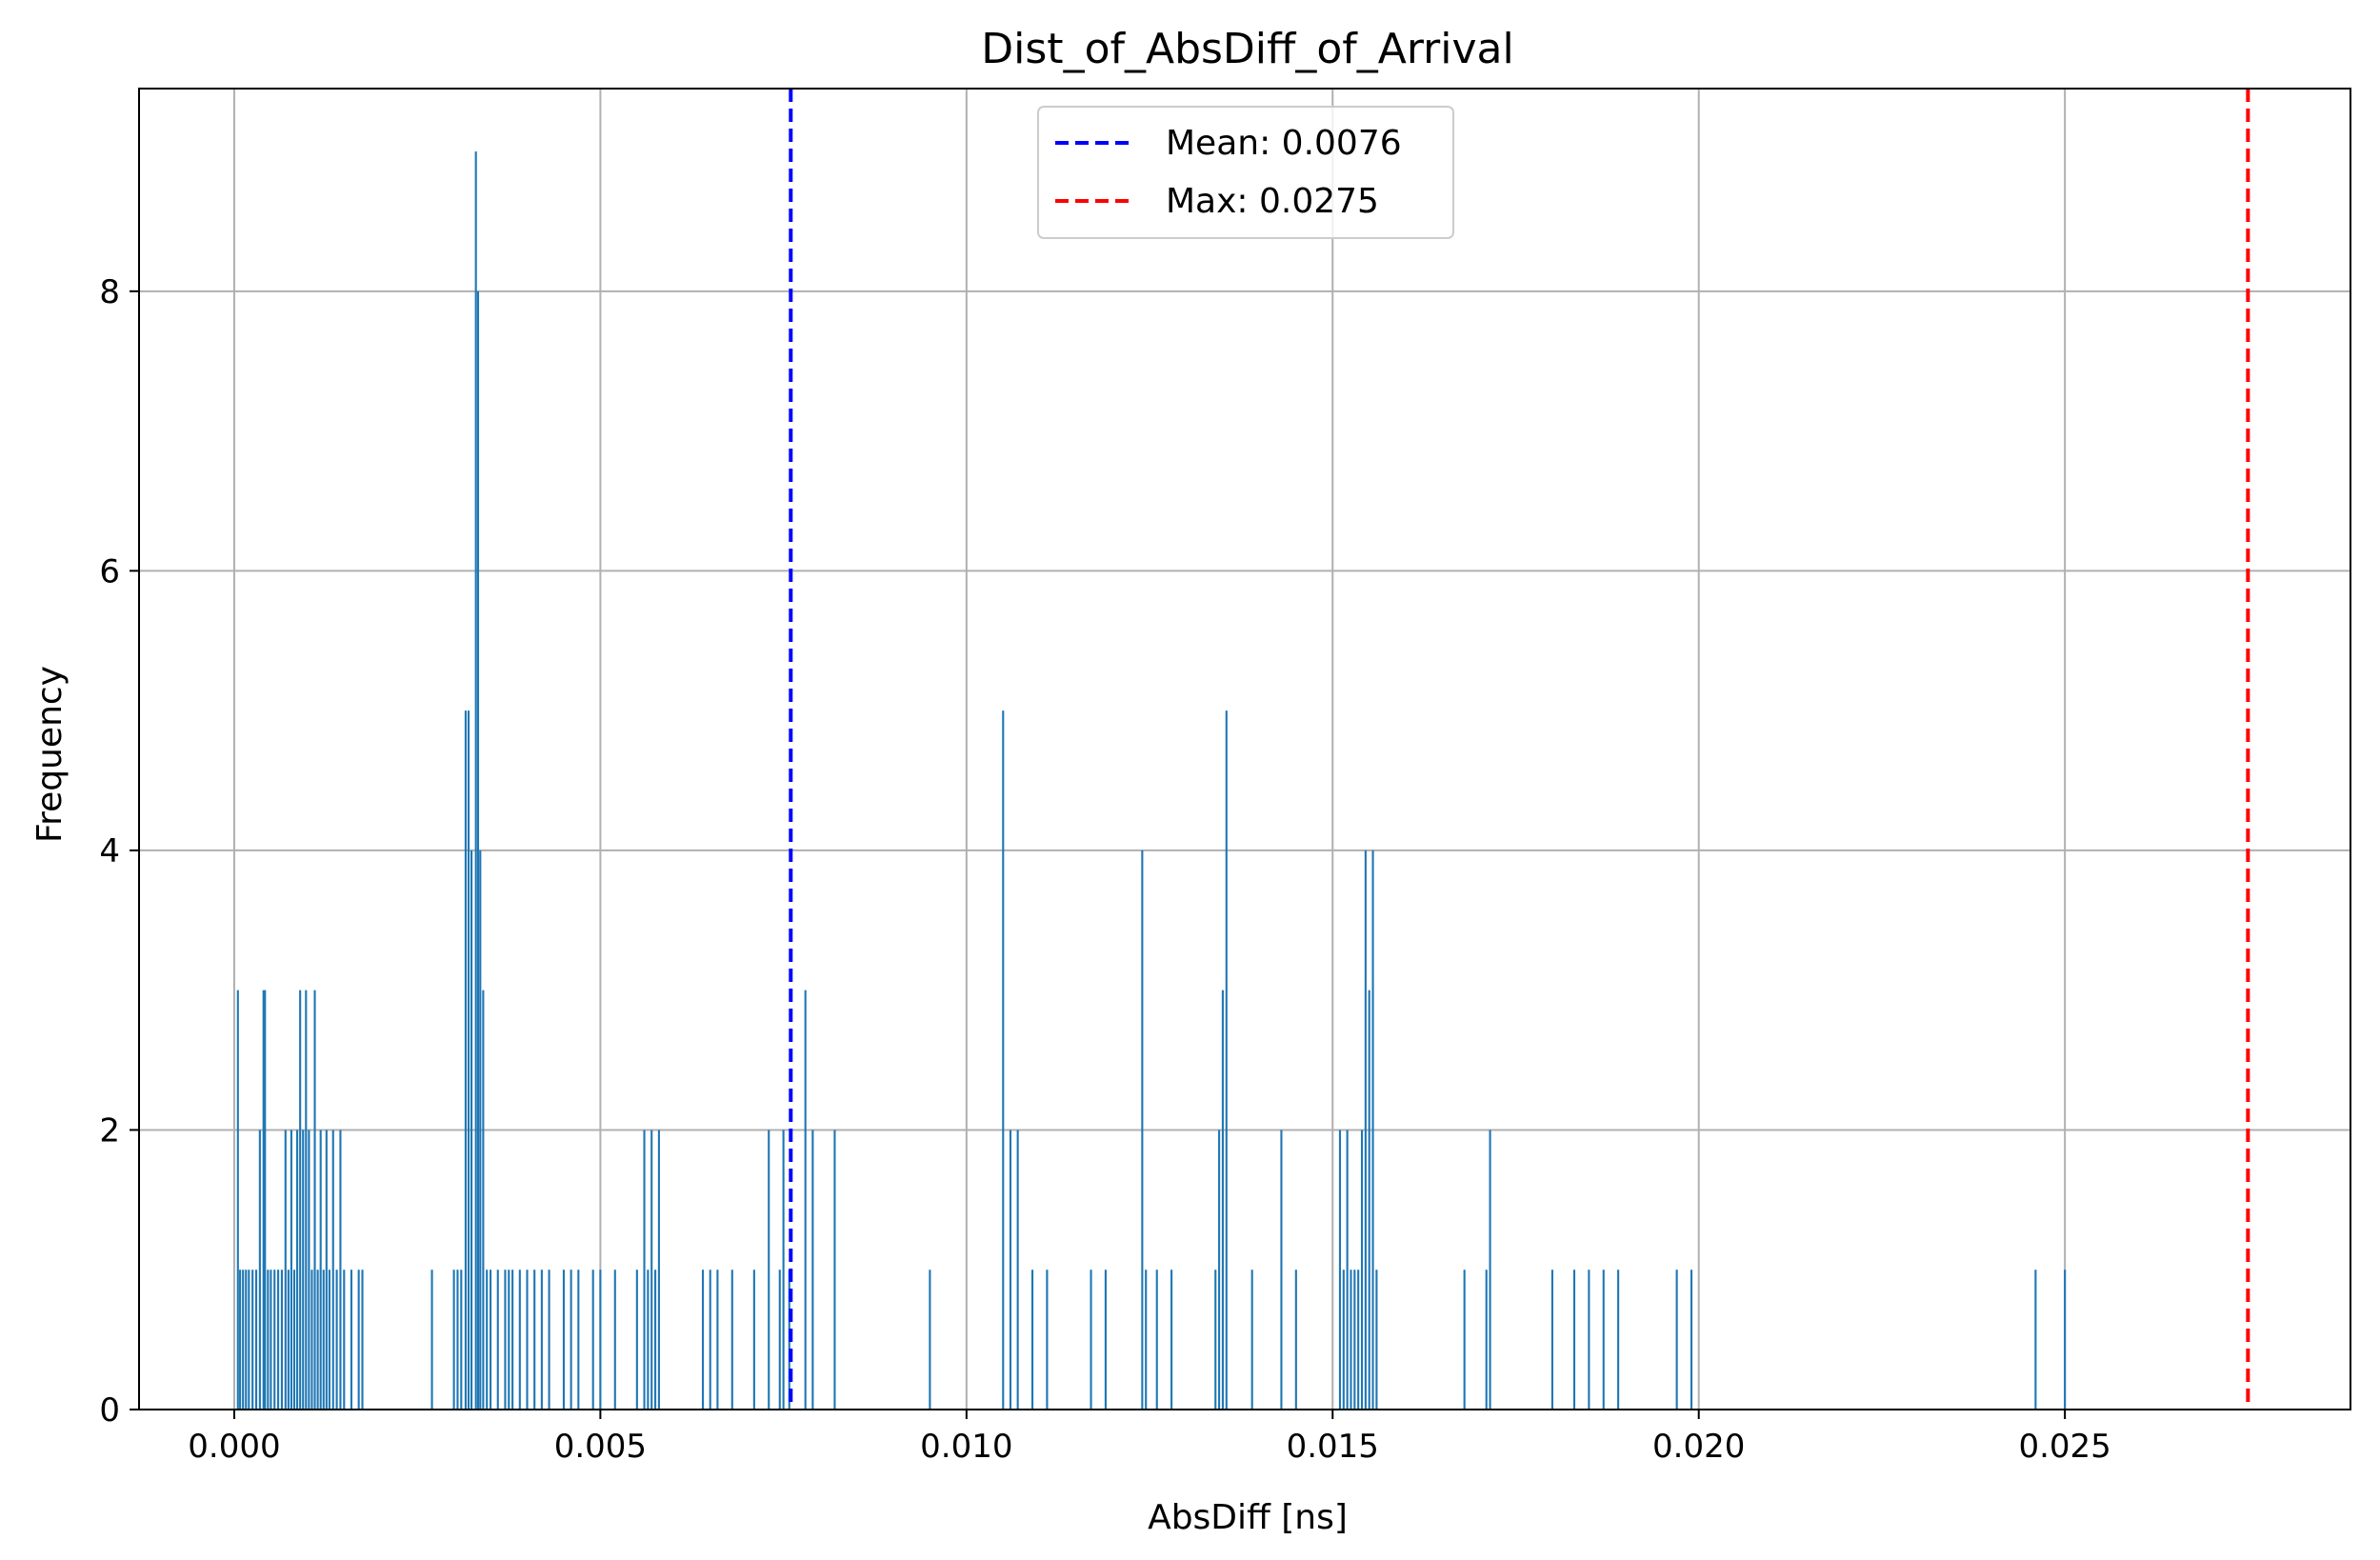 Image resolution: width=2380 pixels, height=1560 pixels. Describe the element at coordinates (109, 571) in the screenshot. I see `y-tick-label: 6` at that location.